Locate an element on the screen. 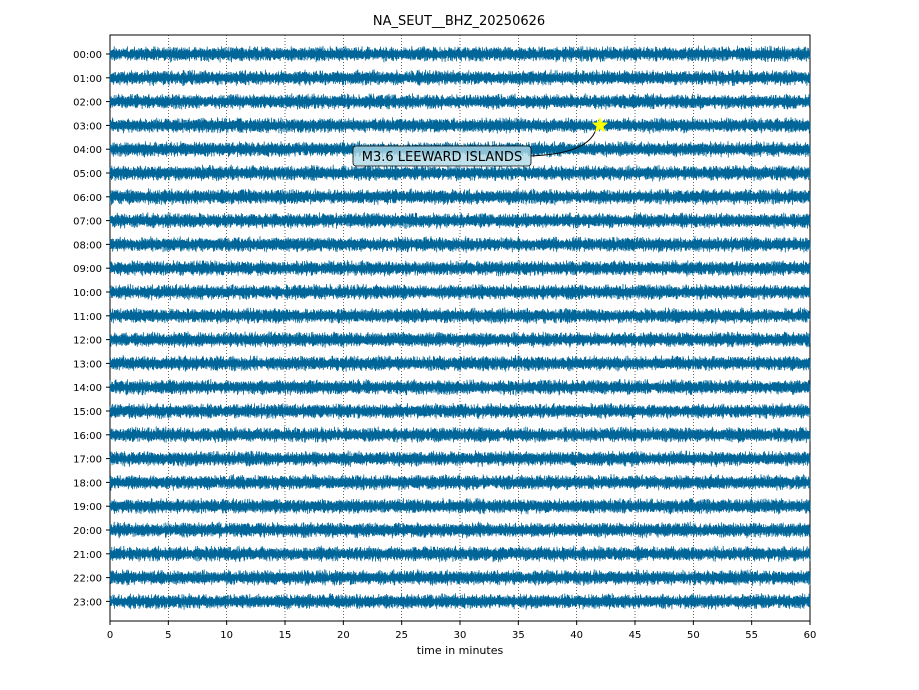 The image size is (919, 690). x-tick-label: 20 is located at coordinates (343, 635).